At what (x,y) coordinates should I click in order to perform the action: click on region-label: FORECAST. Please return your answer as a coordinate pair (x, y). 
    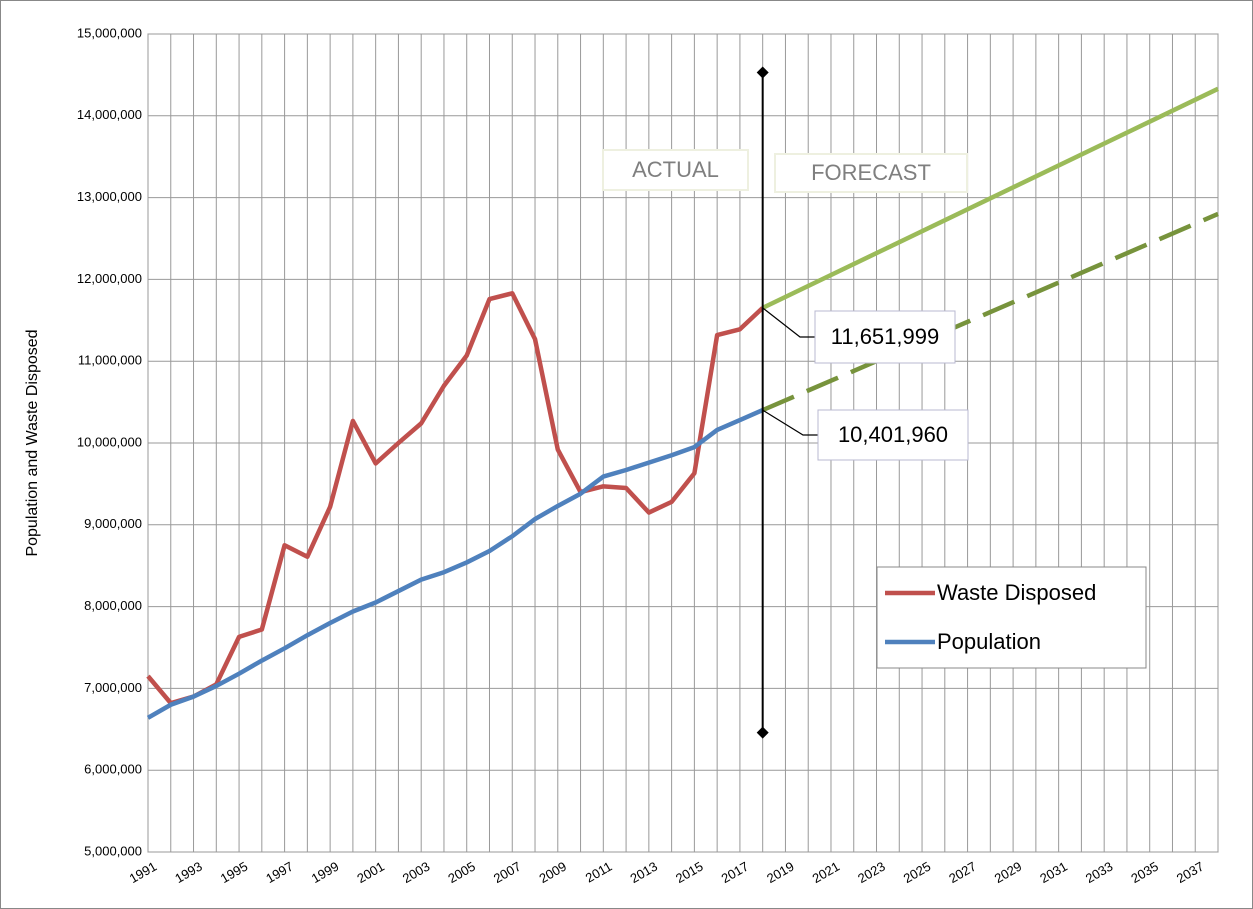
    Looking at the image, I should click on (871, 172).